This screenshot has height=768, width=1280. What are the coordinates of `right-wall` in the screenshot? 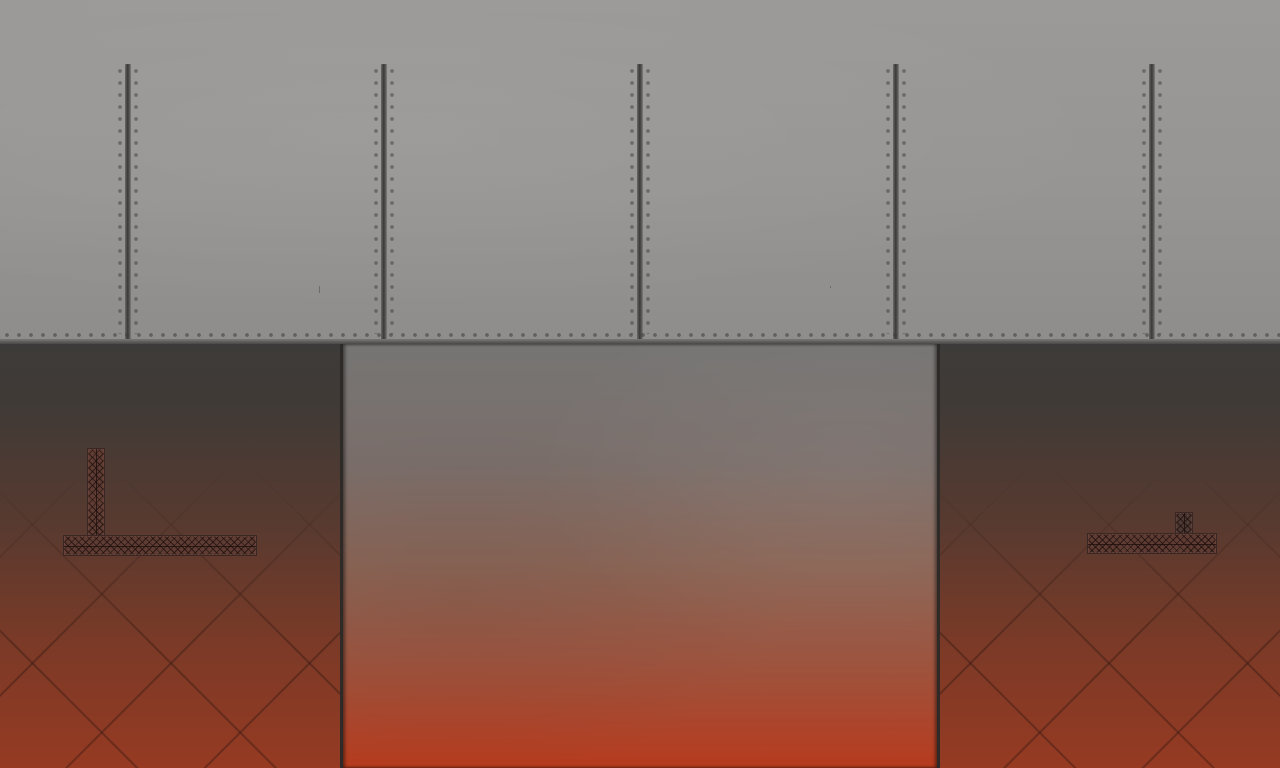 It's located at (1109, 556).